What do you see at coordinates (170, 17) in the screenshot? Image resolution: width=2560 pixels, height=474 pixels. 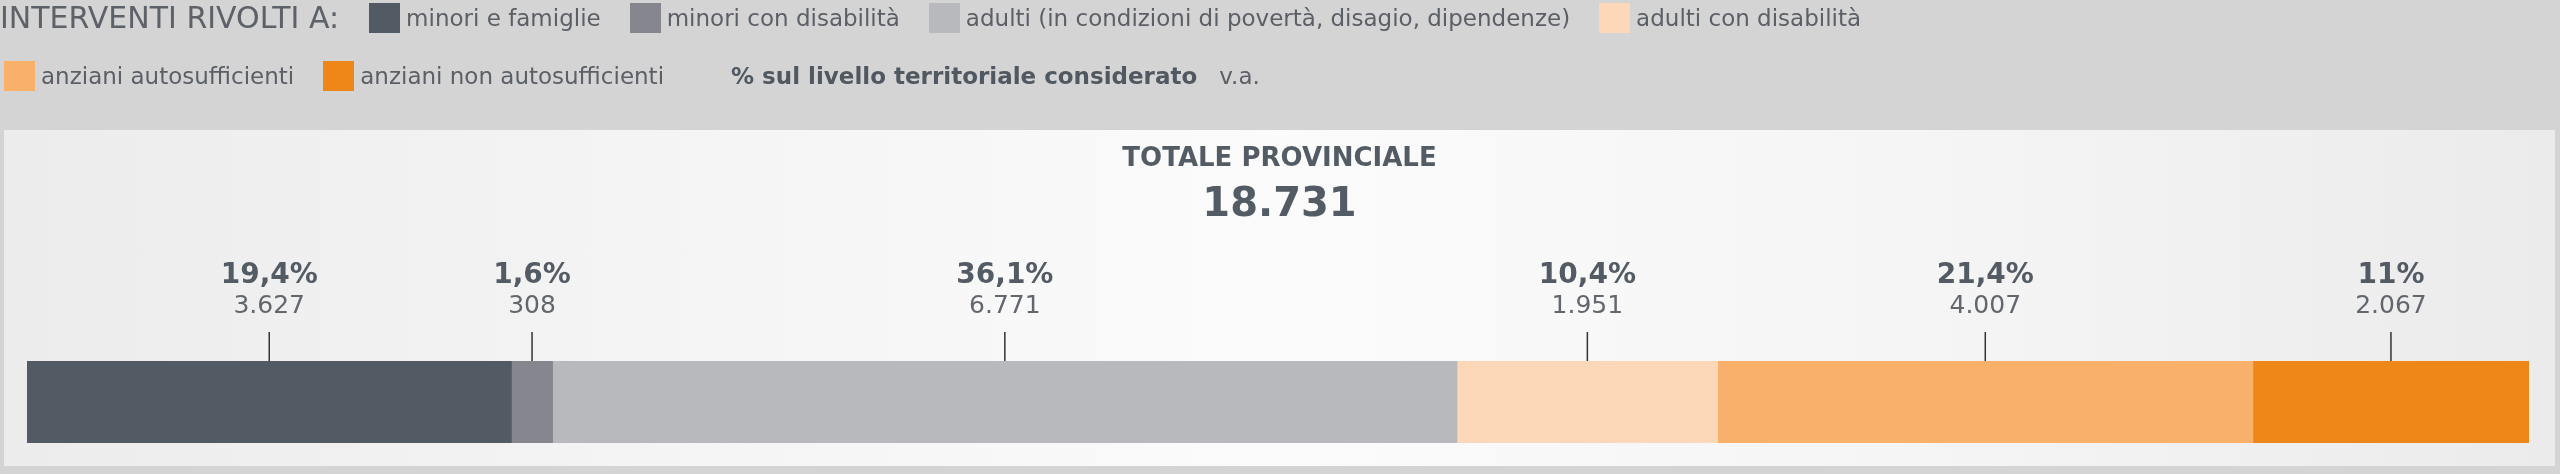 I see `legend-title: INTERVENTI RIVOLTI A:` at bounding box center [170, 17].